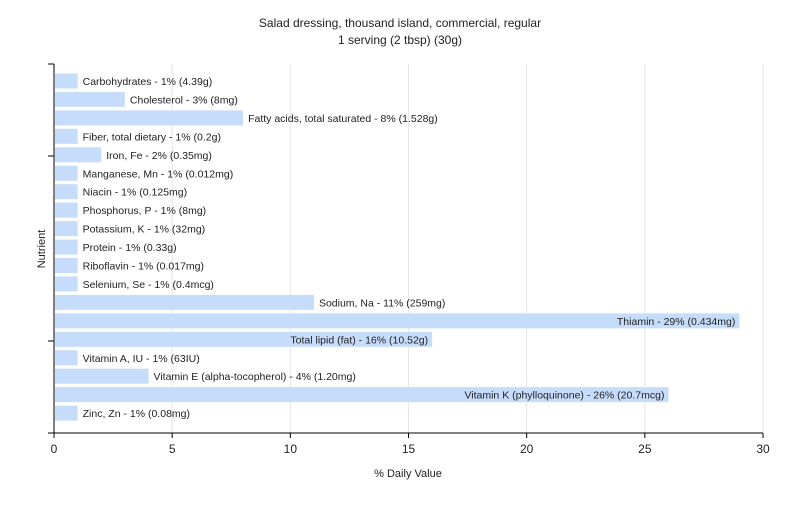 Image resolution: width=800 pixels, height=505 pixels. What do you see at coordinates (159, 156) in the screenshot?
I see `bar-label: Iron, Fe - 2% (0.35mg)` at bounding box center [159, 156].